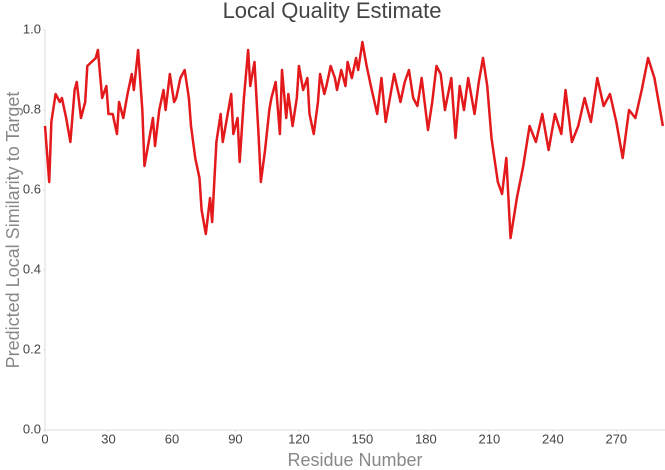 This screenshot has width=665, height=470. What do you see at coordinates (332, 11) in the screenshot?
I see `chart-title: Local Quality Estimate` at bounding box center [332, 11].